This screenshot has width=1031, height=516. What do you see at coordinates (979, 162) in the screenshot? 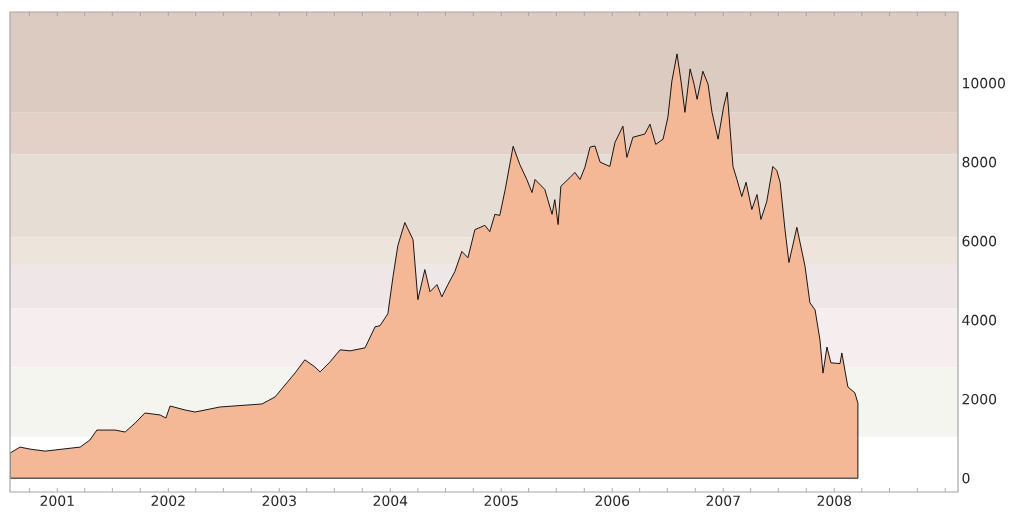
I see `y-tick-label: 8000` at bounding box center [979, 162].